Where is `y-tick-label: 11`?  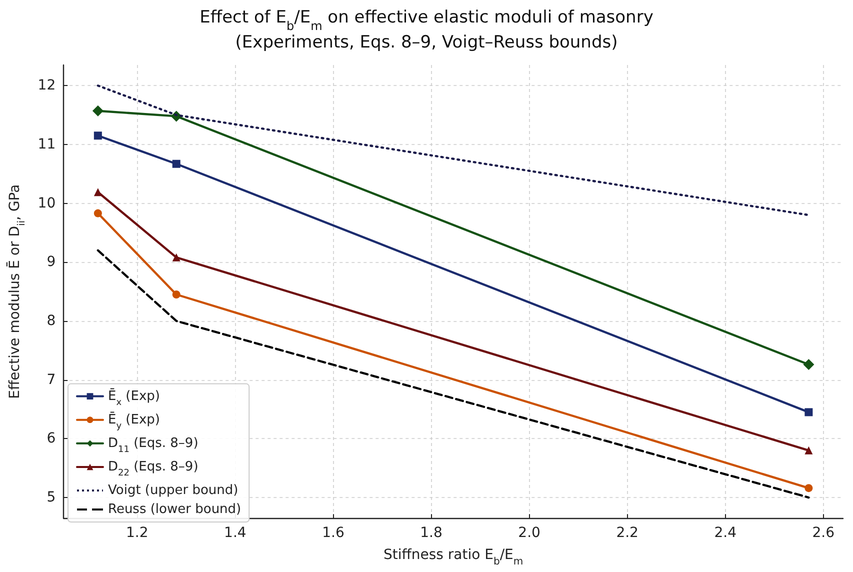 y-tick-label: 11 is located at coordinates (47, 144).